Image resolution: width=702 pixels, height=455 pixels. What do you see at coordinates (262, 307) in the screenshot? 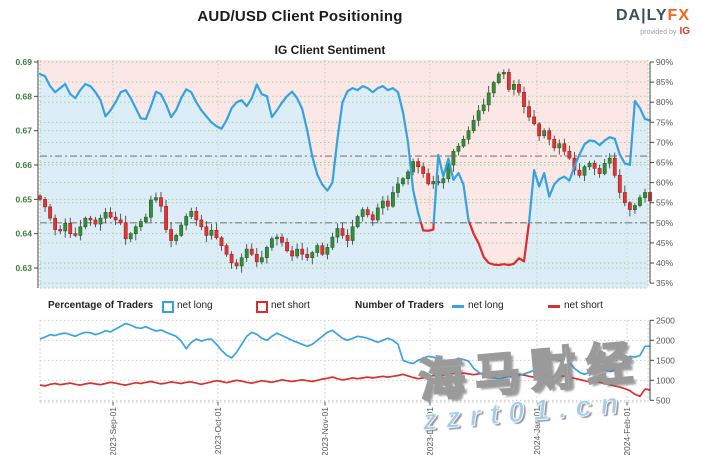
I see `net-short-square-swatch` at bounding box center [262, 307].